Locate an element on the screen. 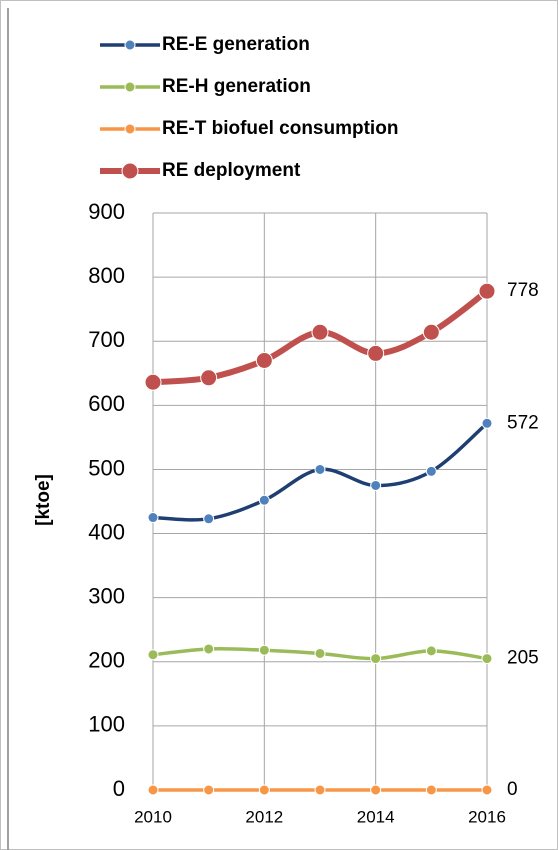 This screenshot has height=850, width=558. x-tick-label: 2016 is located at coordinates (487, 816).